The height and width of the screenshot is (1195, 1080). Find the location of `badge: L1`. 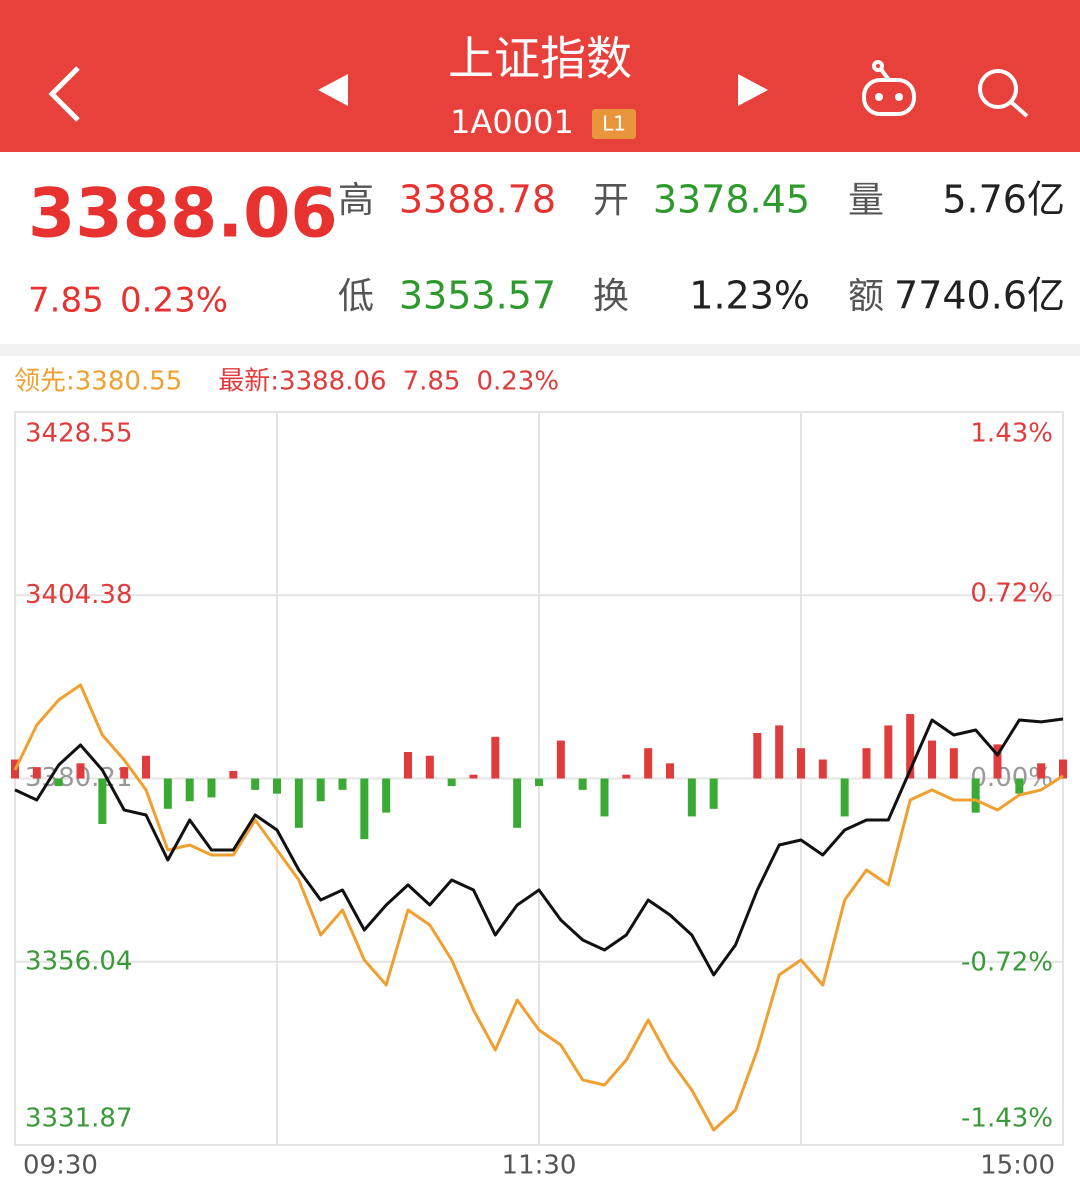

badge: L1 is located at coordinates (614, 124).